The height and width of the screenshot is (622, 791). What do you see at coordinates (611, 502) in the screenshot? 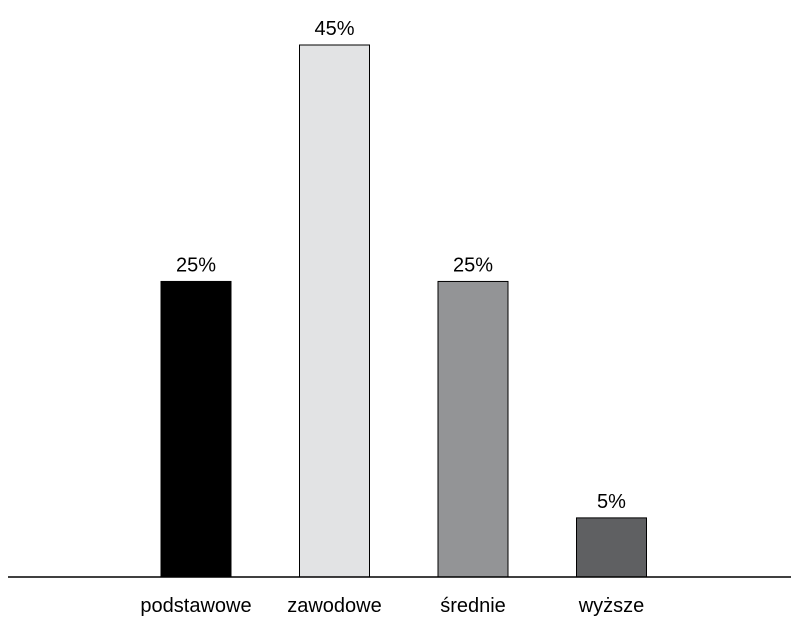
I see `value-label-4: 5%` at bounding box center [611, 502].